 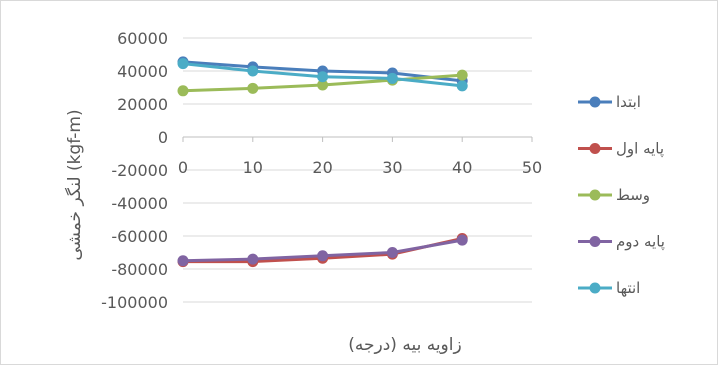 What do you see at coordinates (134, 302) in the screenshot?
I see `y-tick-label: -100000` at bounding box center [134, 302].